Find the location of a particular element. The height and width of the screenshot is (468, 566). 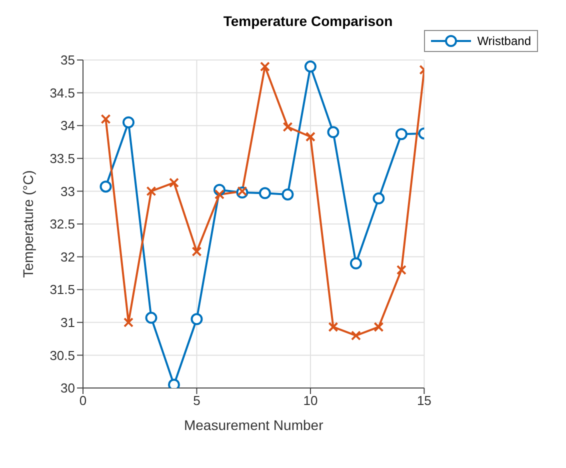

legend-label: Wristband is located at coordinates (504, 41).